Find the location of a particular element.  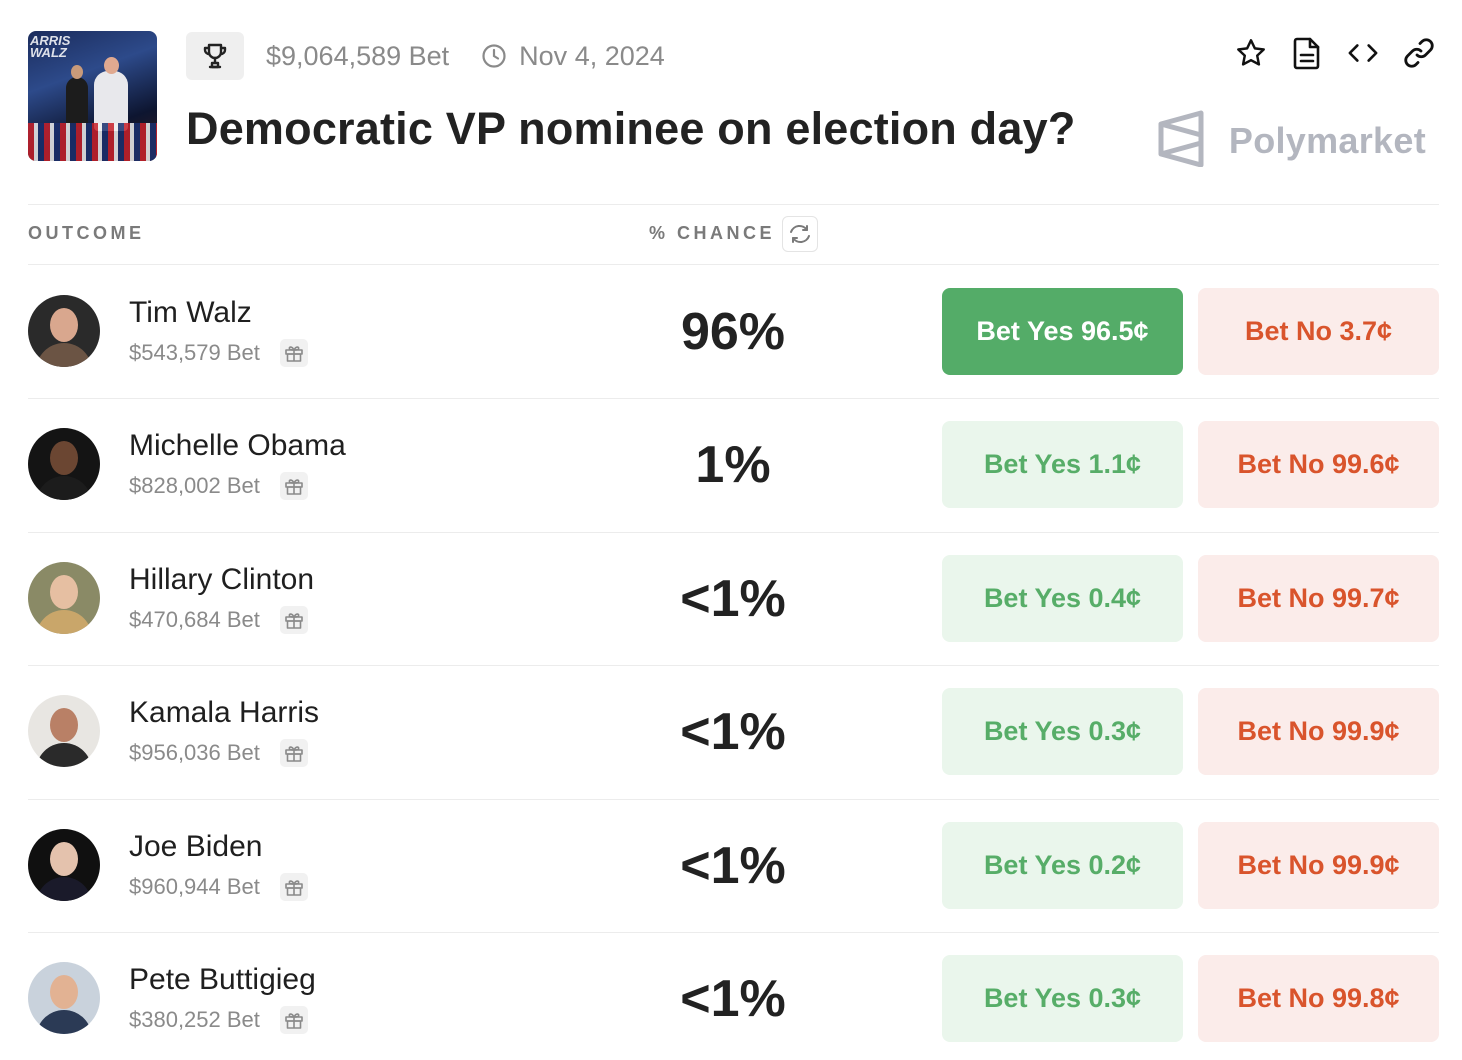

outcome-volume-row: $828,002 Bet is located at coordinates (218, 486).